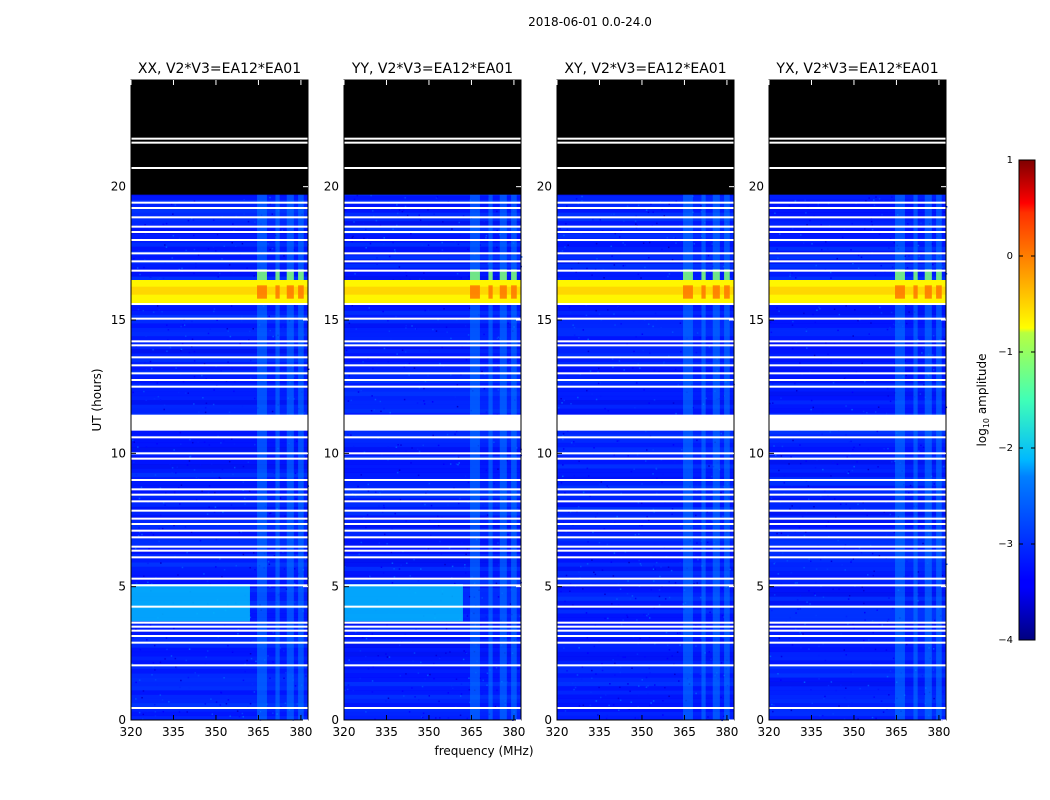  What do you see at coordinates (986, 423) in the screenshot?
I see `colorbar-label-sub: 10` at bounding box center [986, 423].